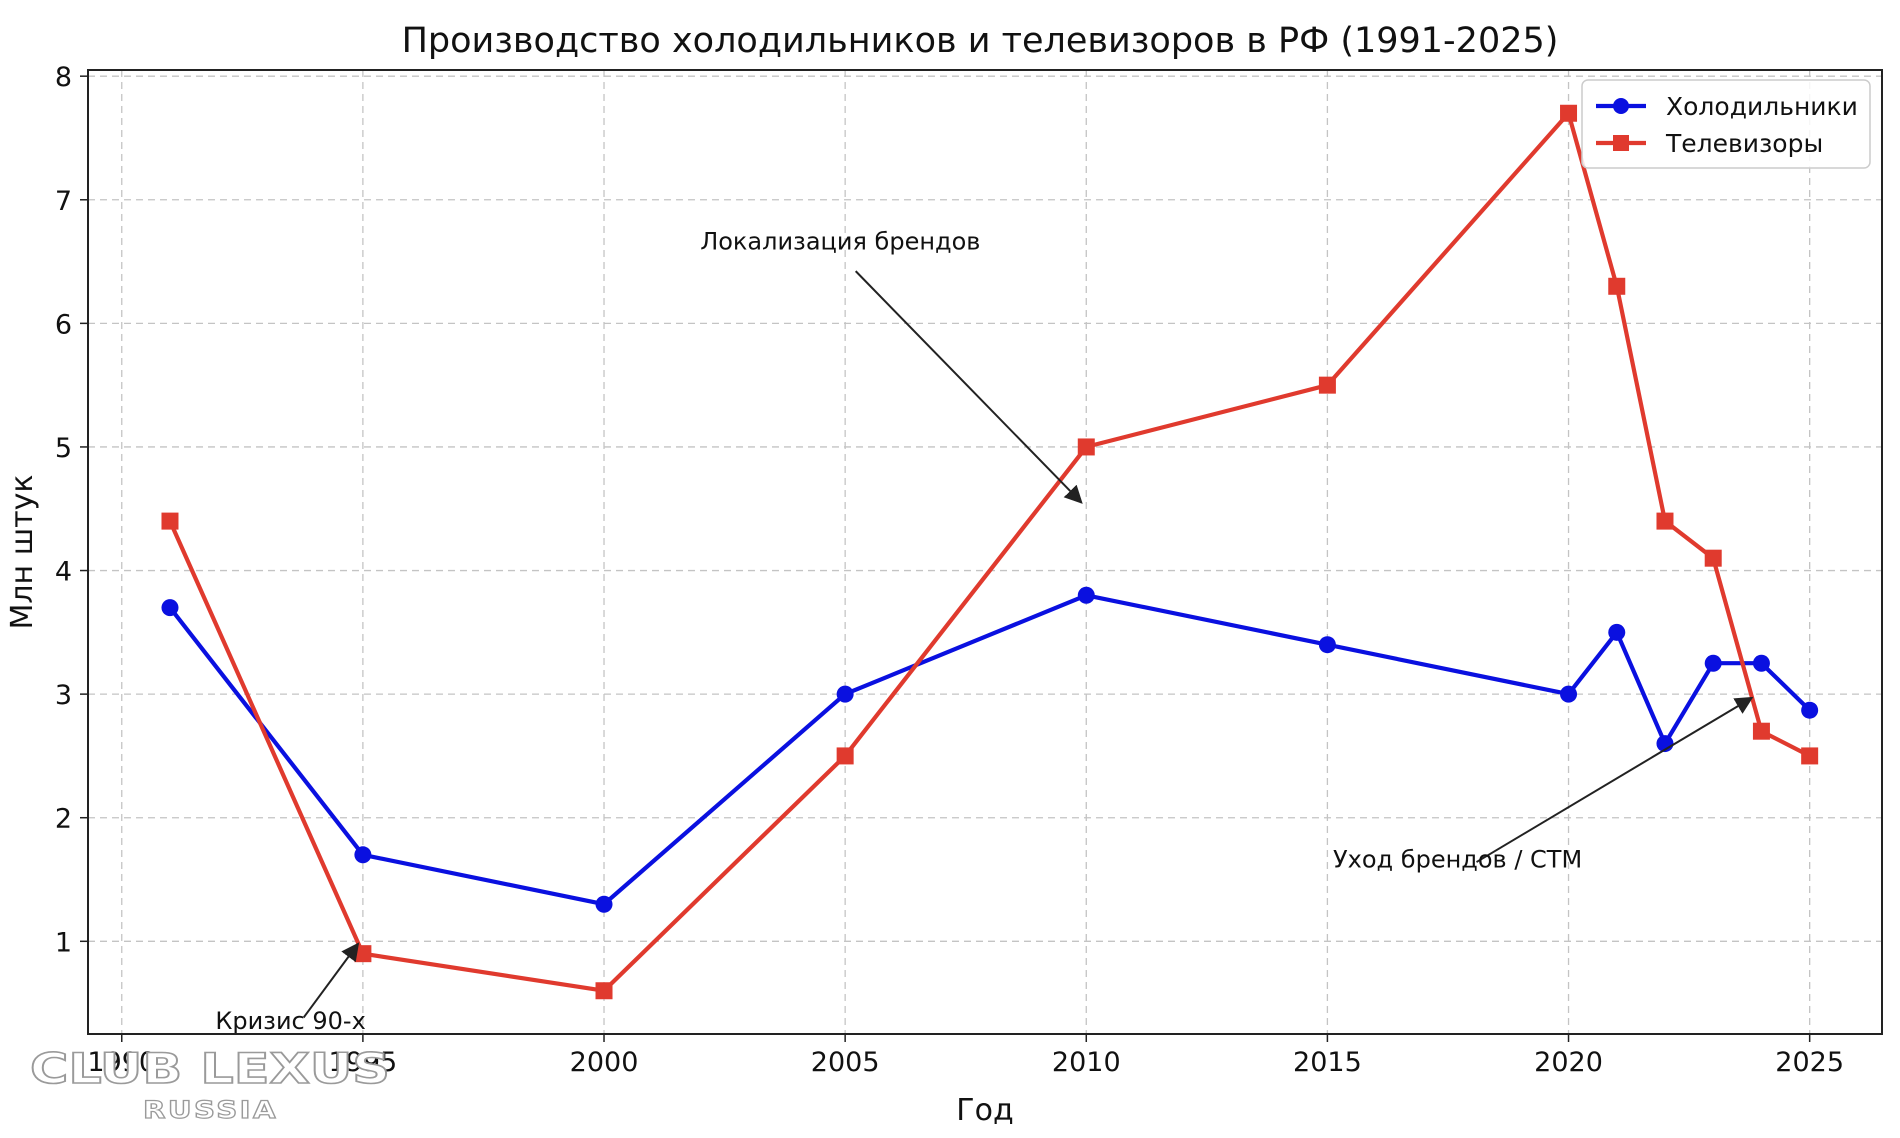  Describe the element at coordinates (63, 695) in the screenshot. I see `y-tick-label: 3` at that location.